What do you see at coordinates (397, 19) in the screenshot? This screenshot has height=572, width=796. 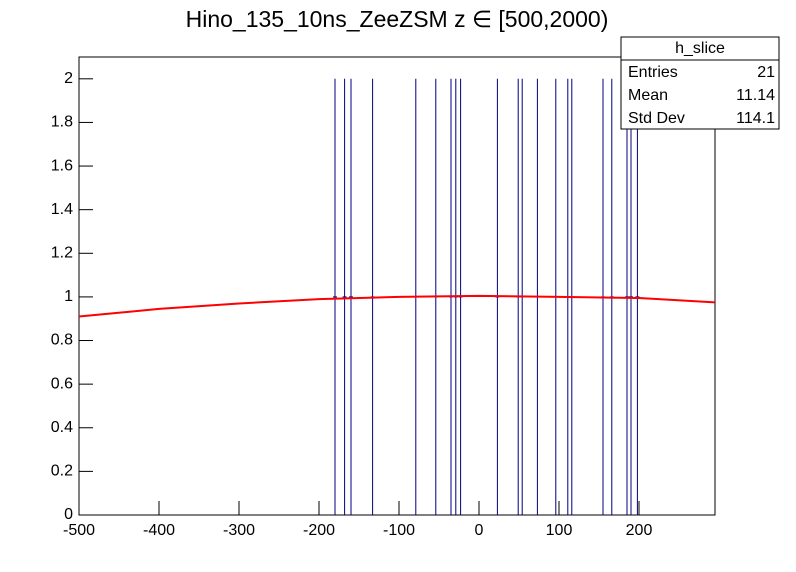 I see `chart-title: Hino_135_10ns_ZeeZSM z ∈ [500,2000)` at bounding box center [397, 19].